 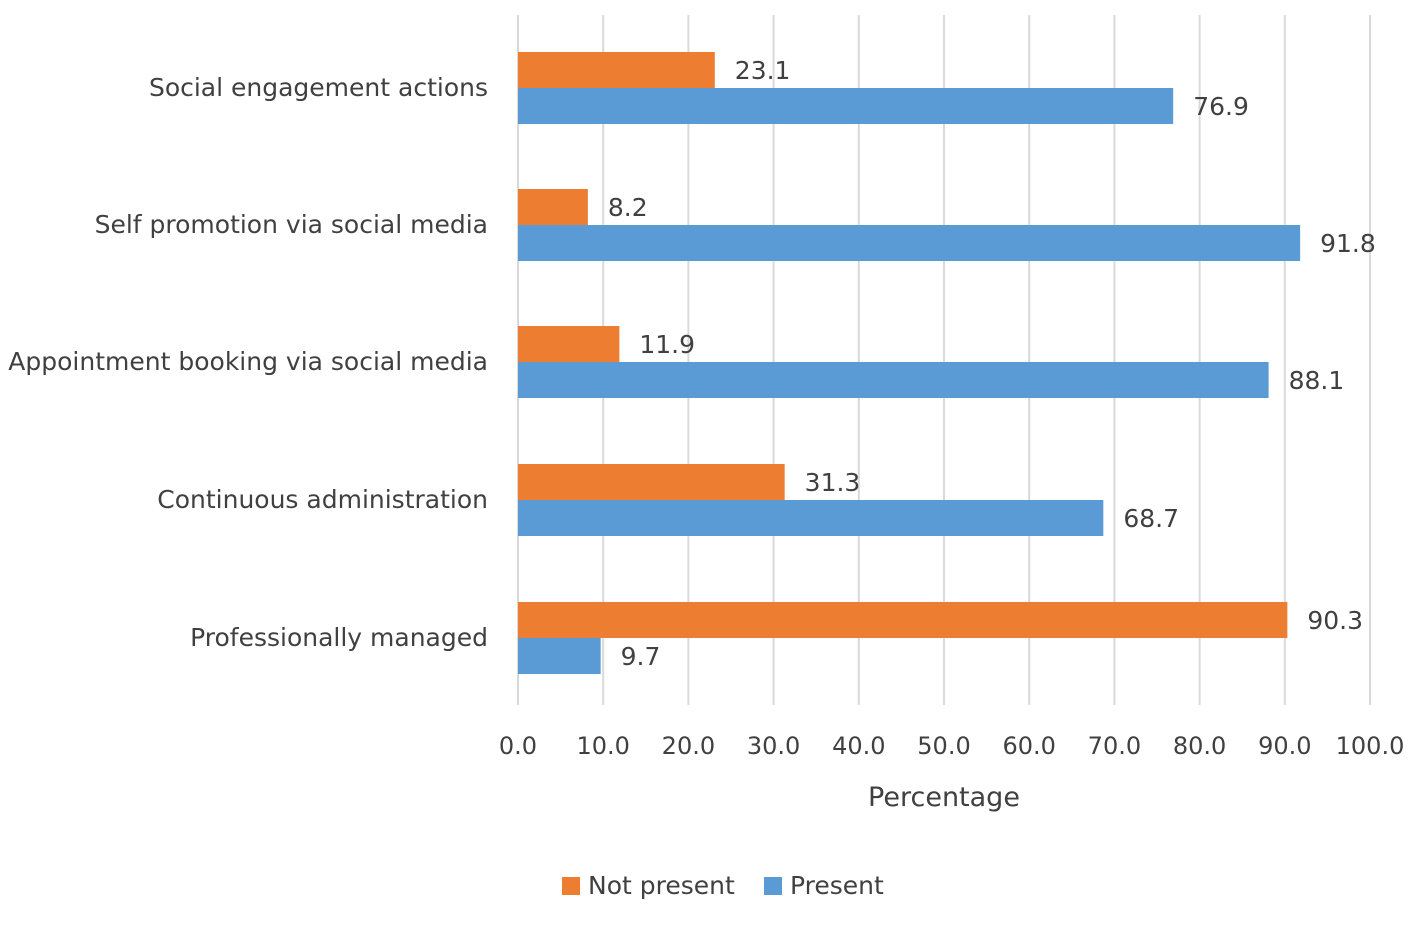 I want to click on x-axis-title: Percentage, so click(x=944, y=797).